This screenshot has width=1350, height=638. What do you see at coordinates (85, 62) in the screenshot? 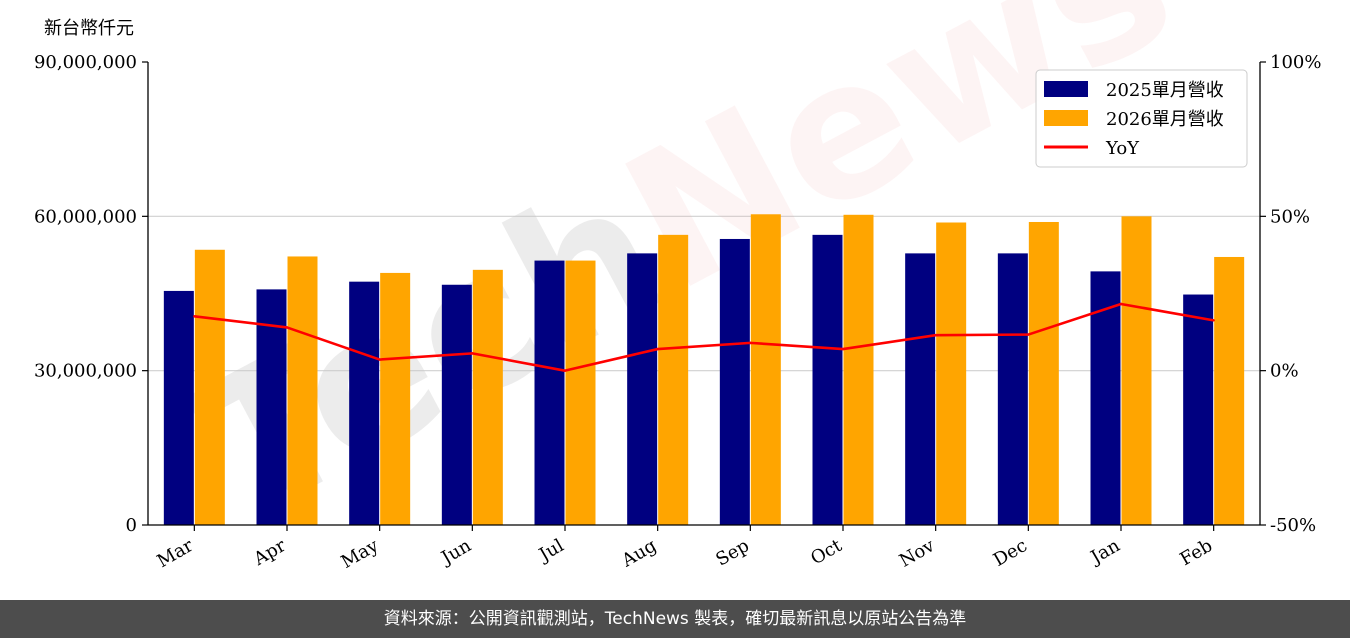
I see `y-tick-label: 90,000,000` at bounding box center [85, 62].